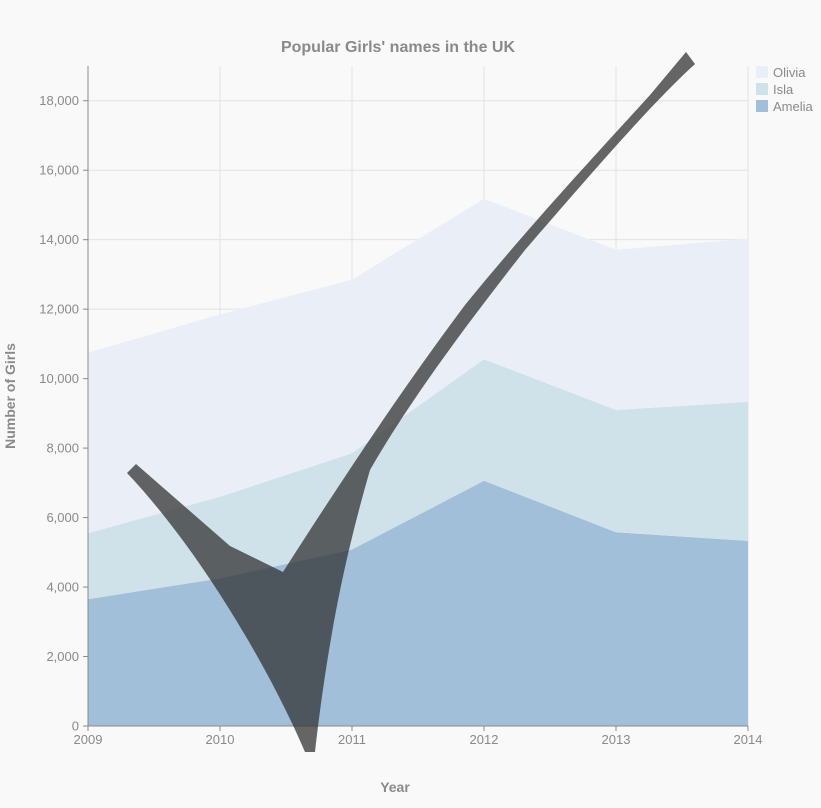  What do you see at coordinates (352, 739) in the screenshot?
I see `x-tick-label: 2011` at bounding box center [352, 739].